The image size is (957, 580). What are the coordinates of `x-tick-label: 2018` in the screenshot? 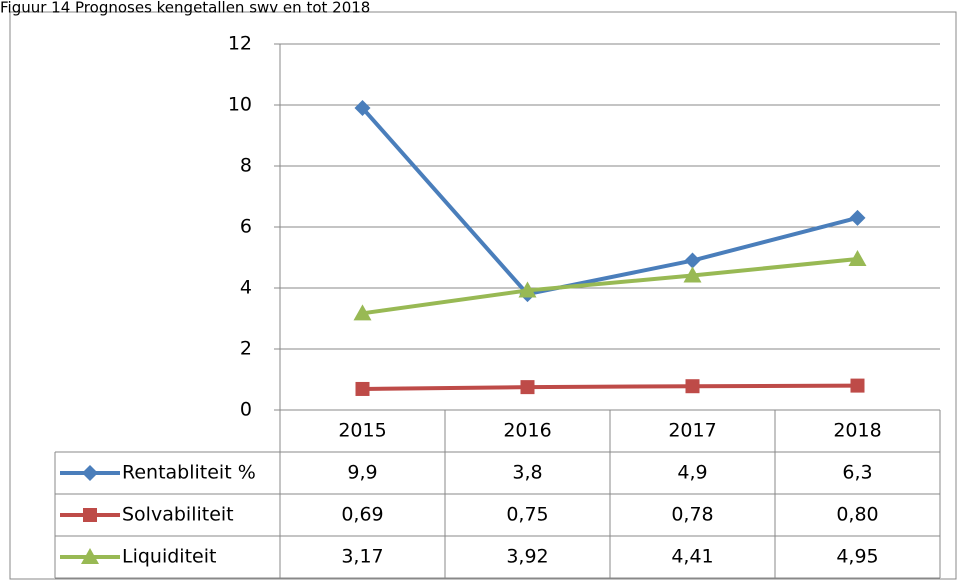 It's located at (857, 431).